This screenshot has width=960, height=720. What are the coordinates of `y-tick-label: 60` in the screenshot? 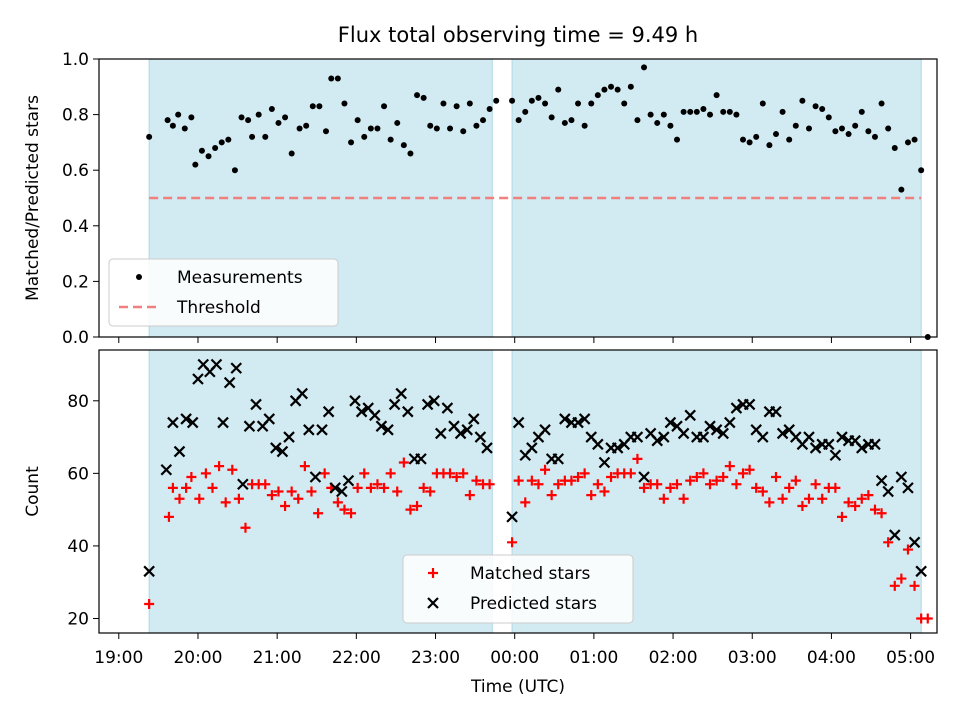 It's located at (78, 474).